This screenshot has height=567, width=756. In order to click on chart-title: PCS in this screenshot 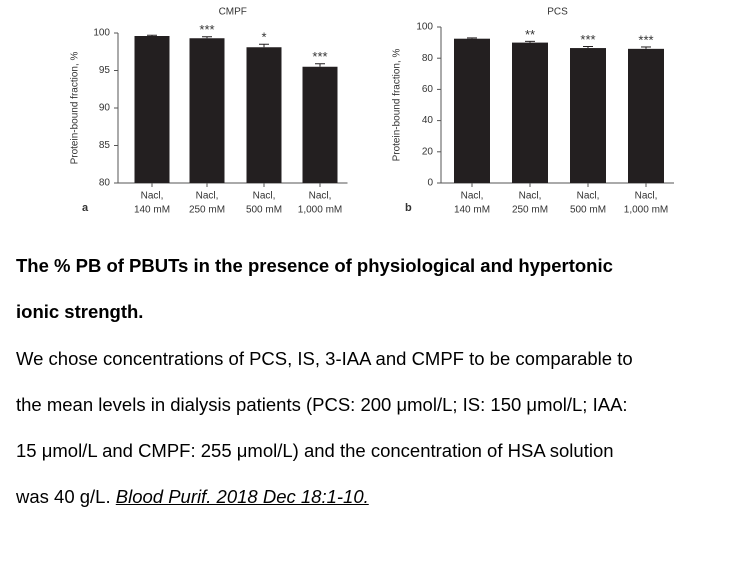, I will do `click(557, 12)`.